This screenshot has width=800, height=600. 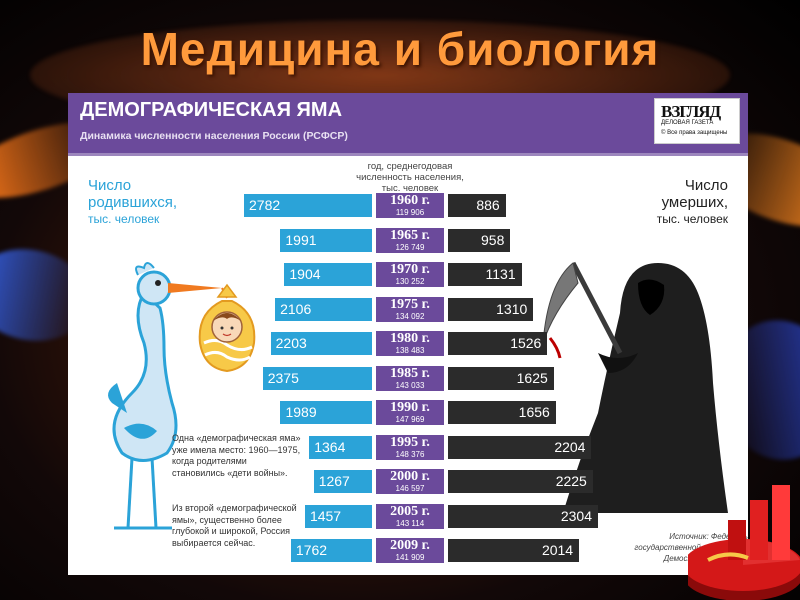 I want to click on year-population-box: 1995 г. 148 376, so click(x=410, y=447).